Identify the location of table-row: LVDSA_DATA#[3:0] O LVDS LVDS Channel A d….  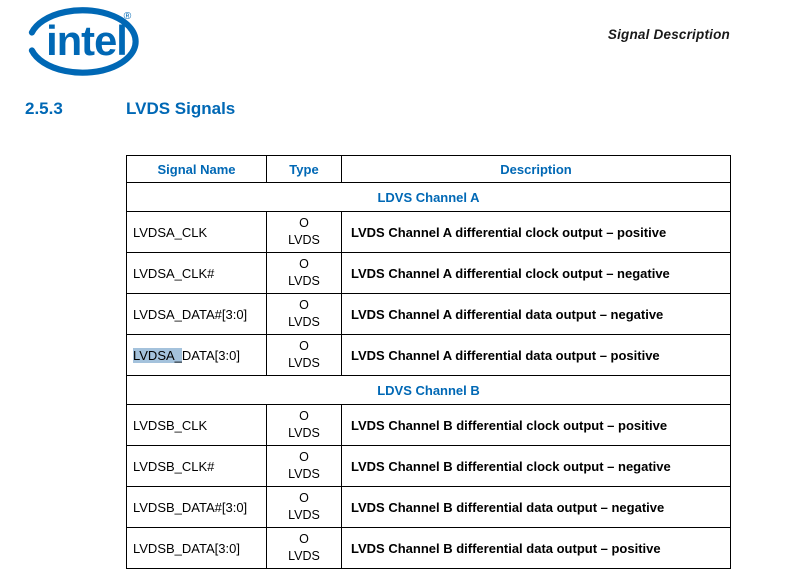
(428, 314).